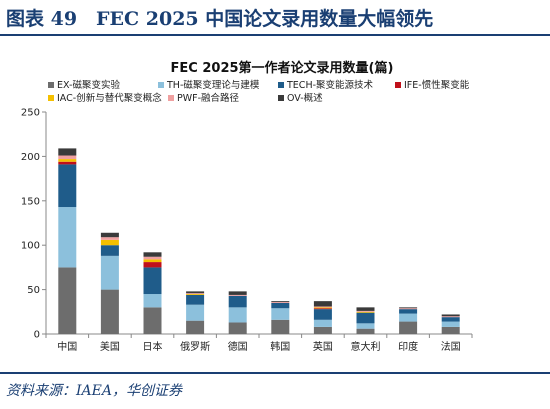 The height and width of the screenshot is (409, 550). I want to click on y-tick-label: 0, so click(37, 335).